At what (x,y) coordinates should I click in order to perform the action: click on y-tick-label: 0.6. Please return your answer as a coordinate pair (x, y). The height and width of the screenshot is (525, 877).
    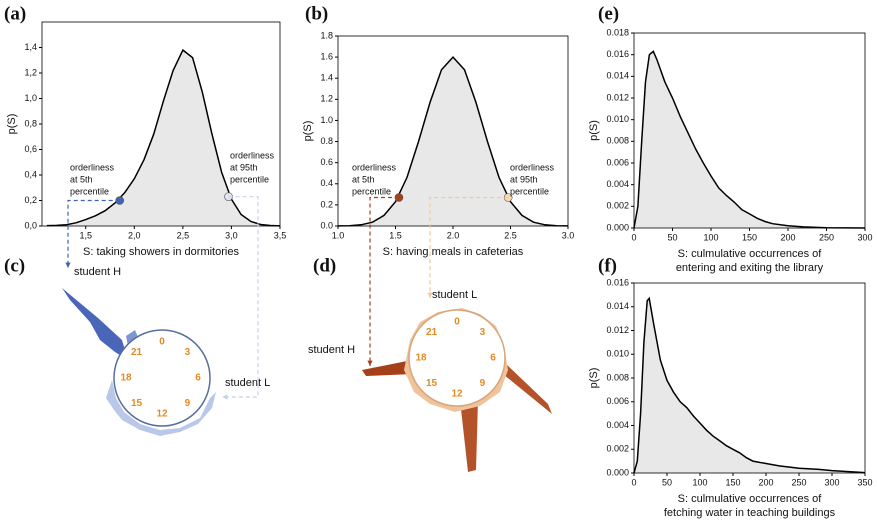
    Looking at the image, I should click on (326, 162).